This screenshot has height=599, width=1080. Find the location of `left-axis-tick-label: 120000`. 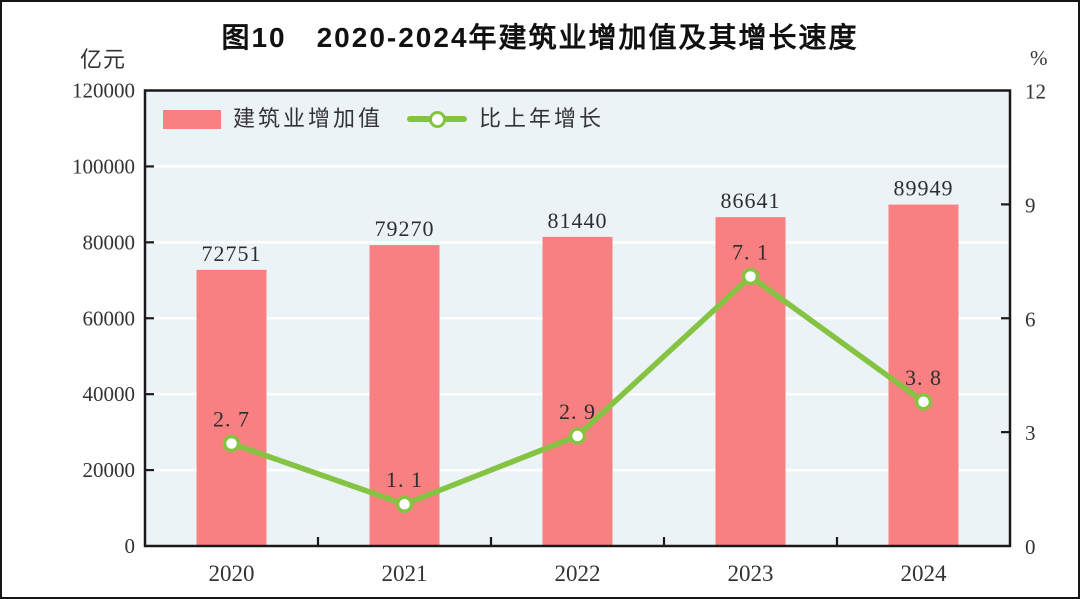

left-axis-tick-label: 120000 is located at coordinates (103, 91).